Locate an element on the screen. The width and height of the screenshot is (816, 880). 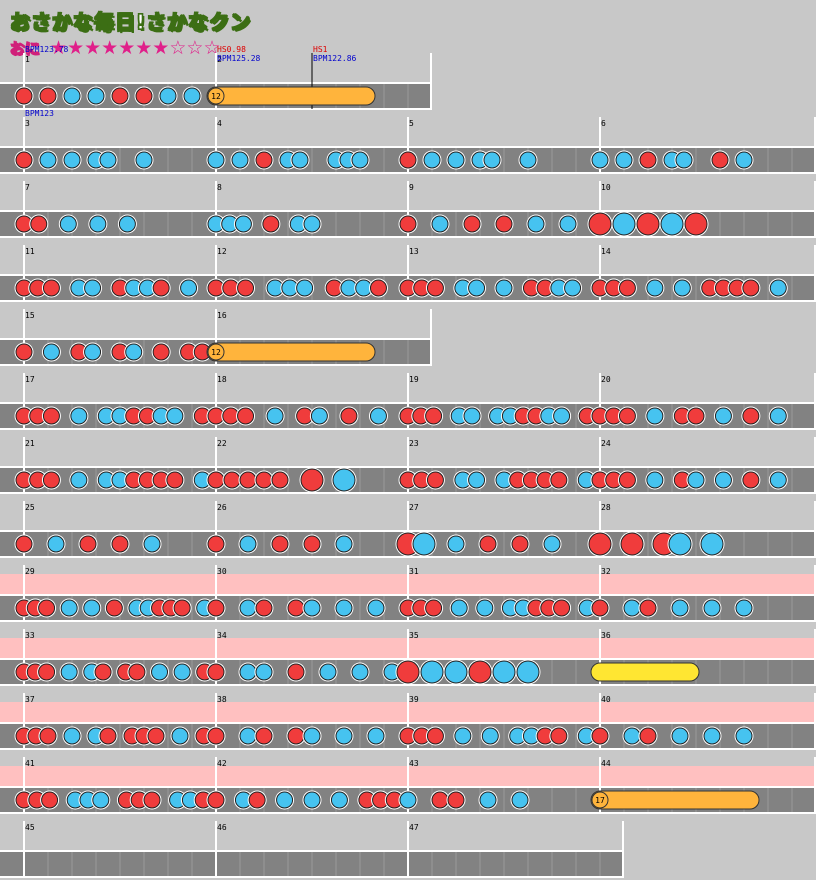
measure-number: 27 is located at coordinates (414, 507).